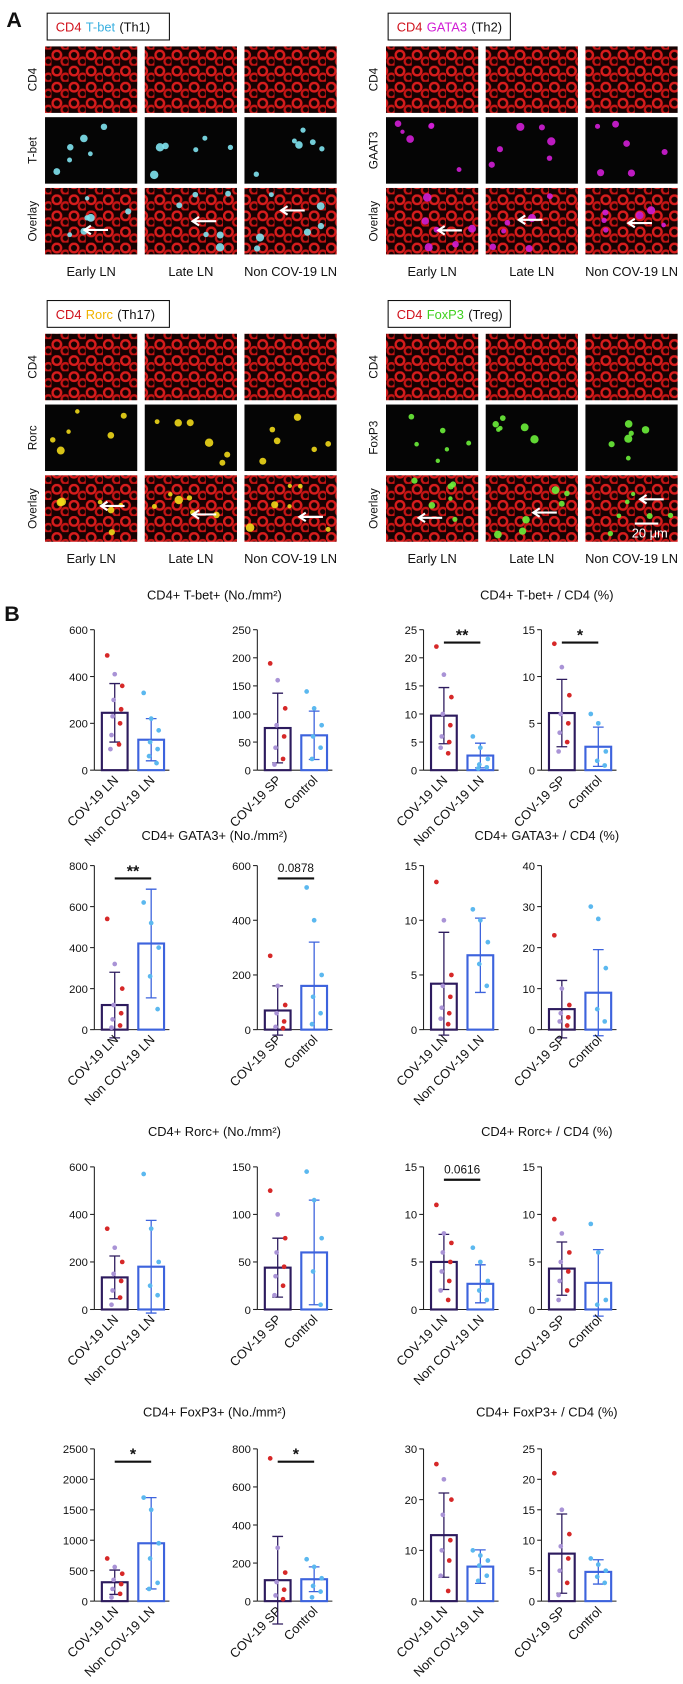 The width and height of the screenshot is (683, 1684). Describe the element at coordinates (373, 437) in the screenshot. I see `row-label: FoxP3` at that location.